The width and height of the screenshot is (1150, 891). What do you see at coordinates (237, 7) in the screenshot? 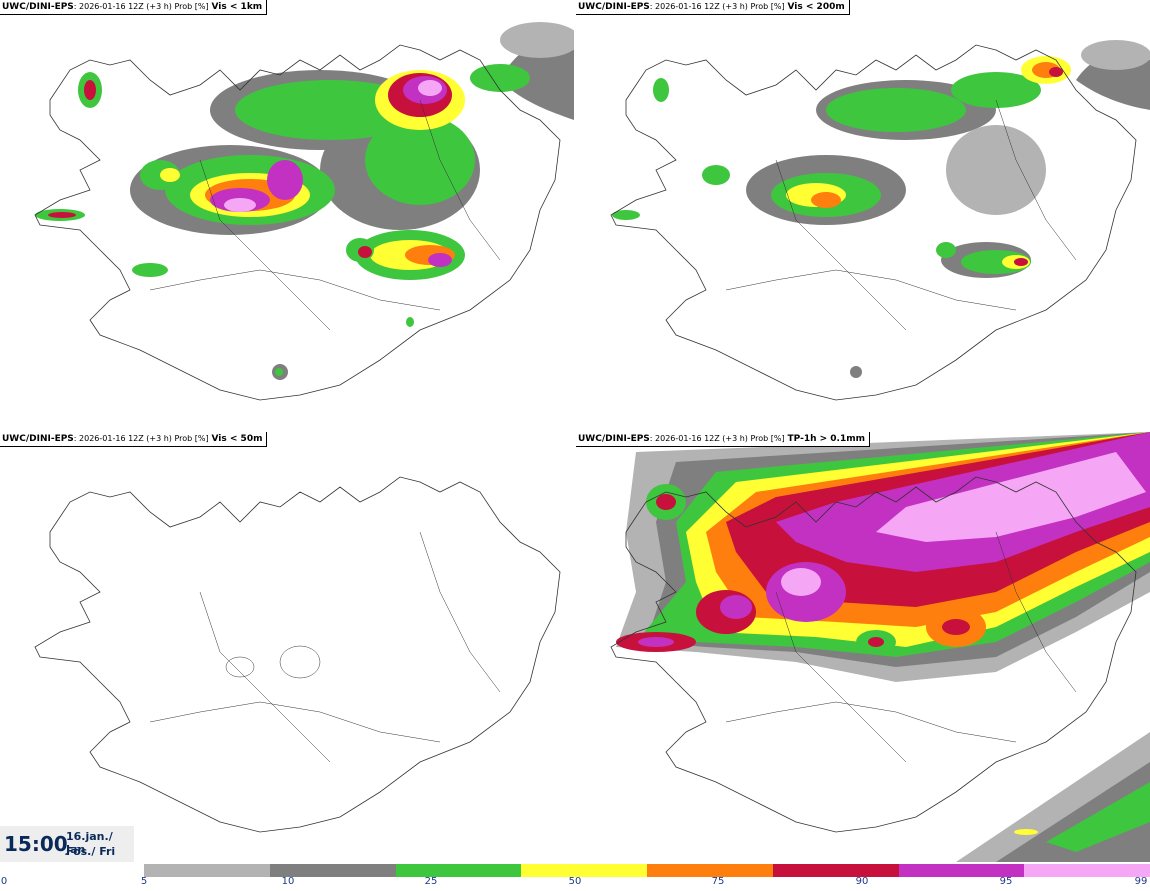
I see `variable-name: Vis < 1km` at bounding box center [237, 7].